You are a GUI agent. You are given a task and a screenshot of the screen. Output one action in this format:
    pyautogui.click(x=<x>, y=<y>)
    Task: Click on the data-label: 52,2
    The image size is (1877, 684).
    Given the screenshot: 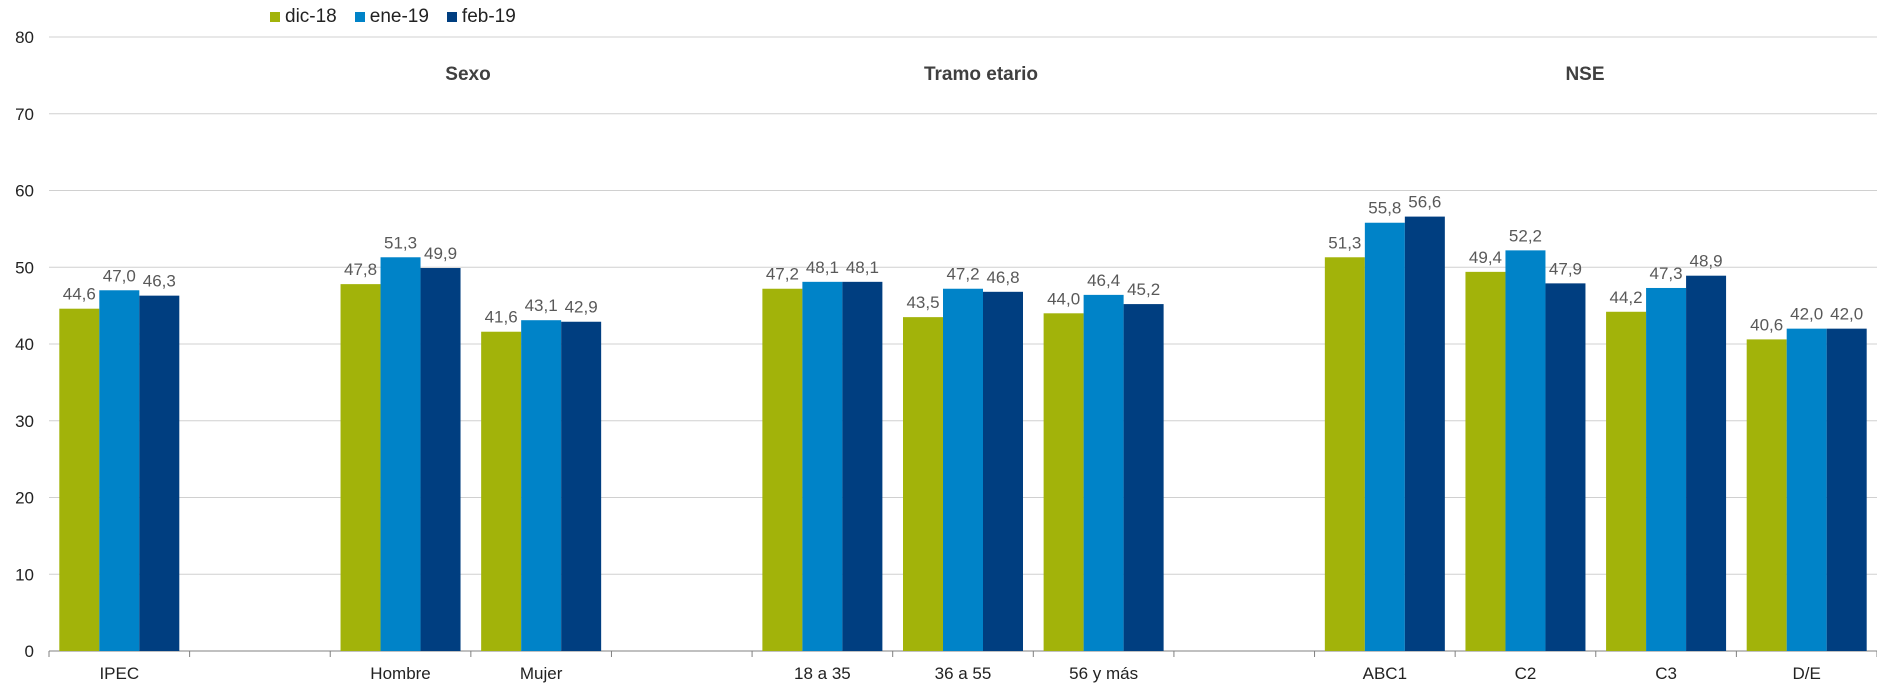 What is the action you would take?
    pyautogui.click(x=1525, y=235)
    